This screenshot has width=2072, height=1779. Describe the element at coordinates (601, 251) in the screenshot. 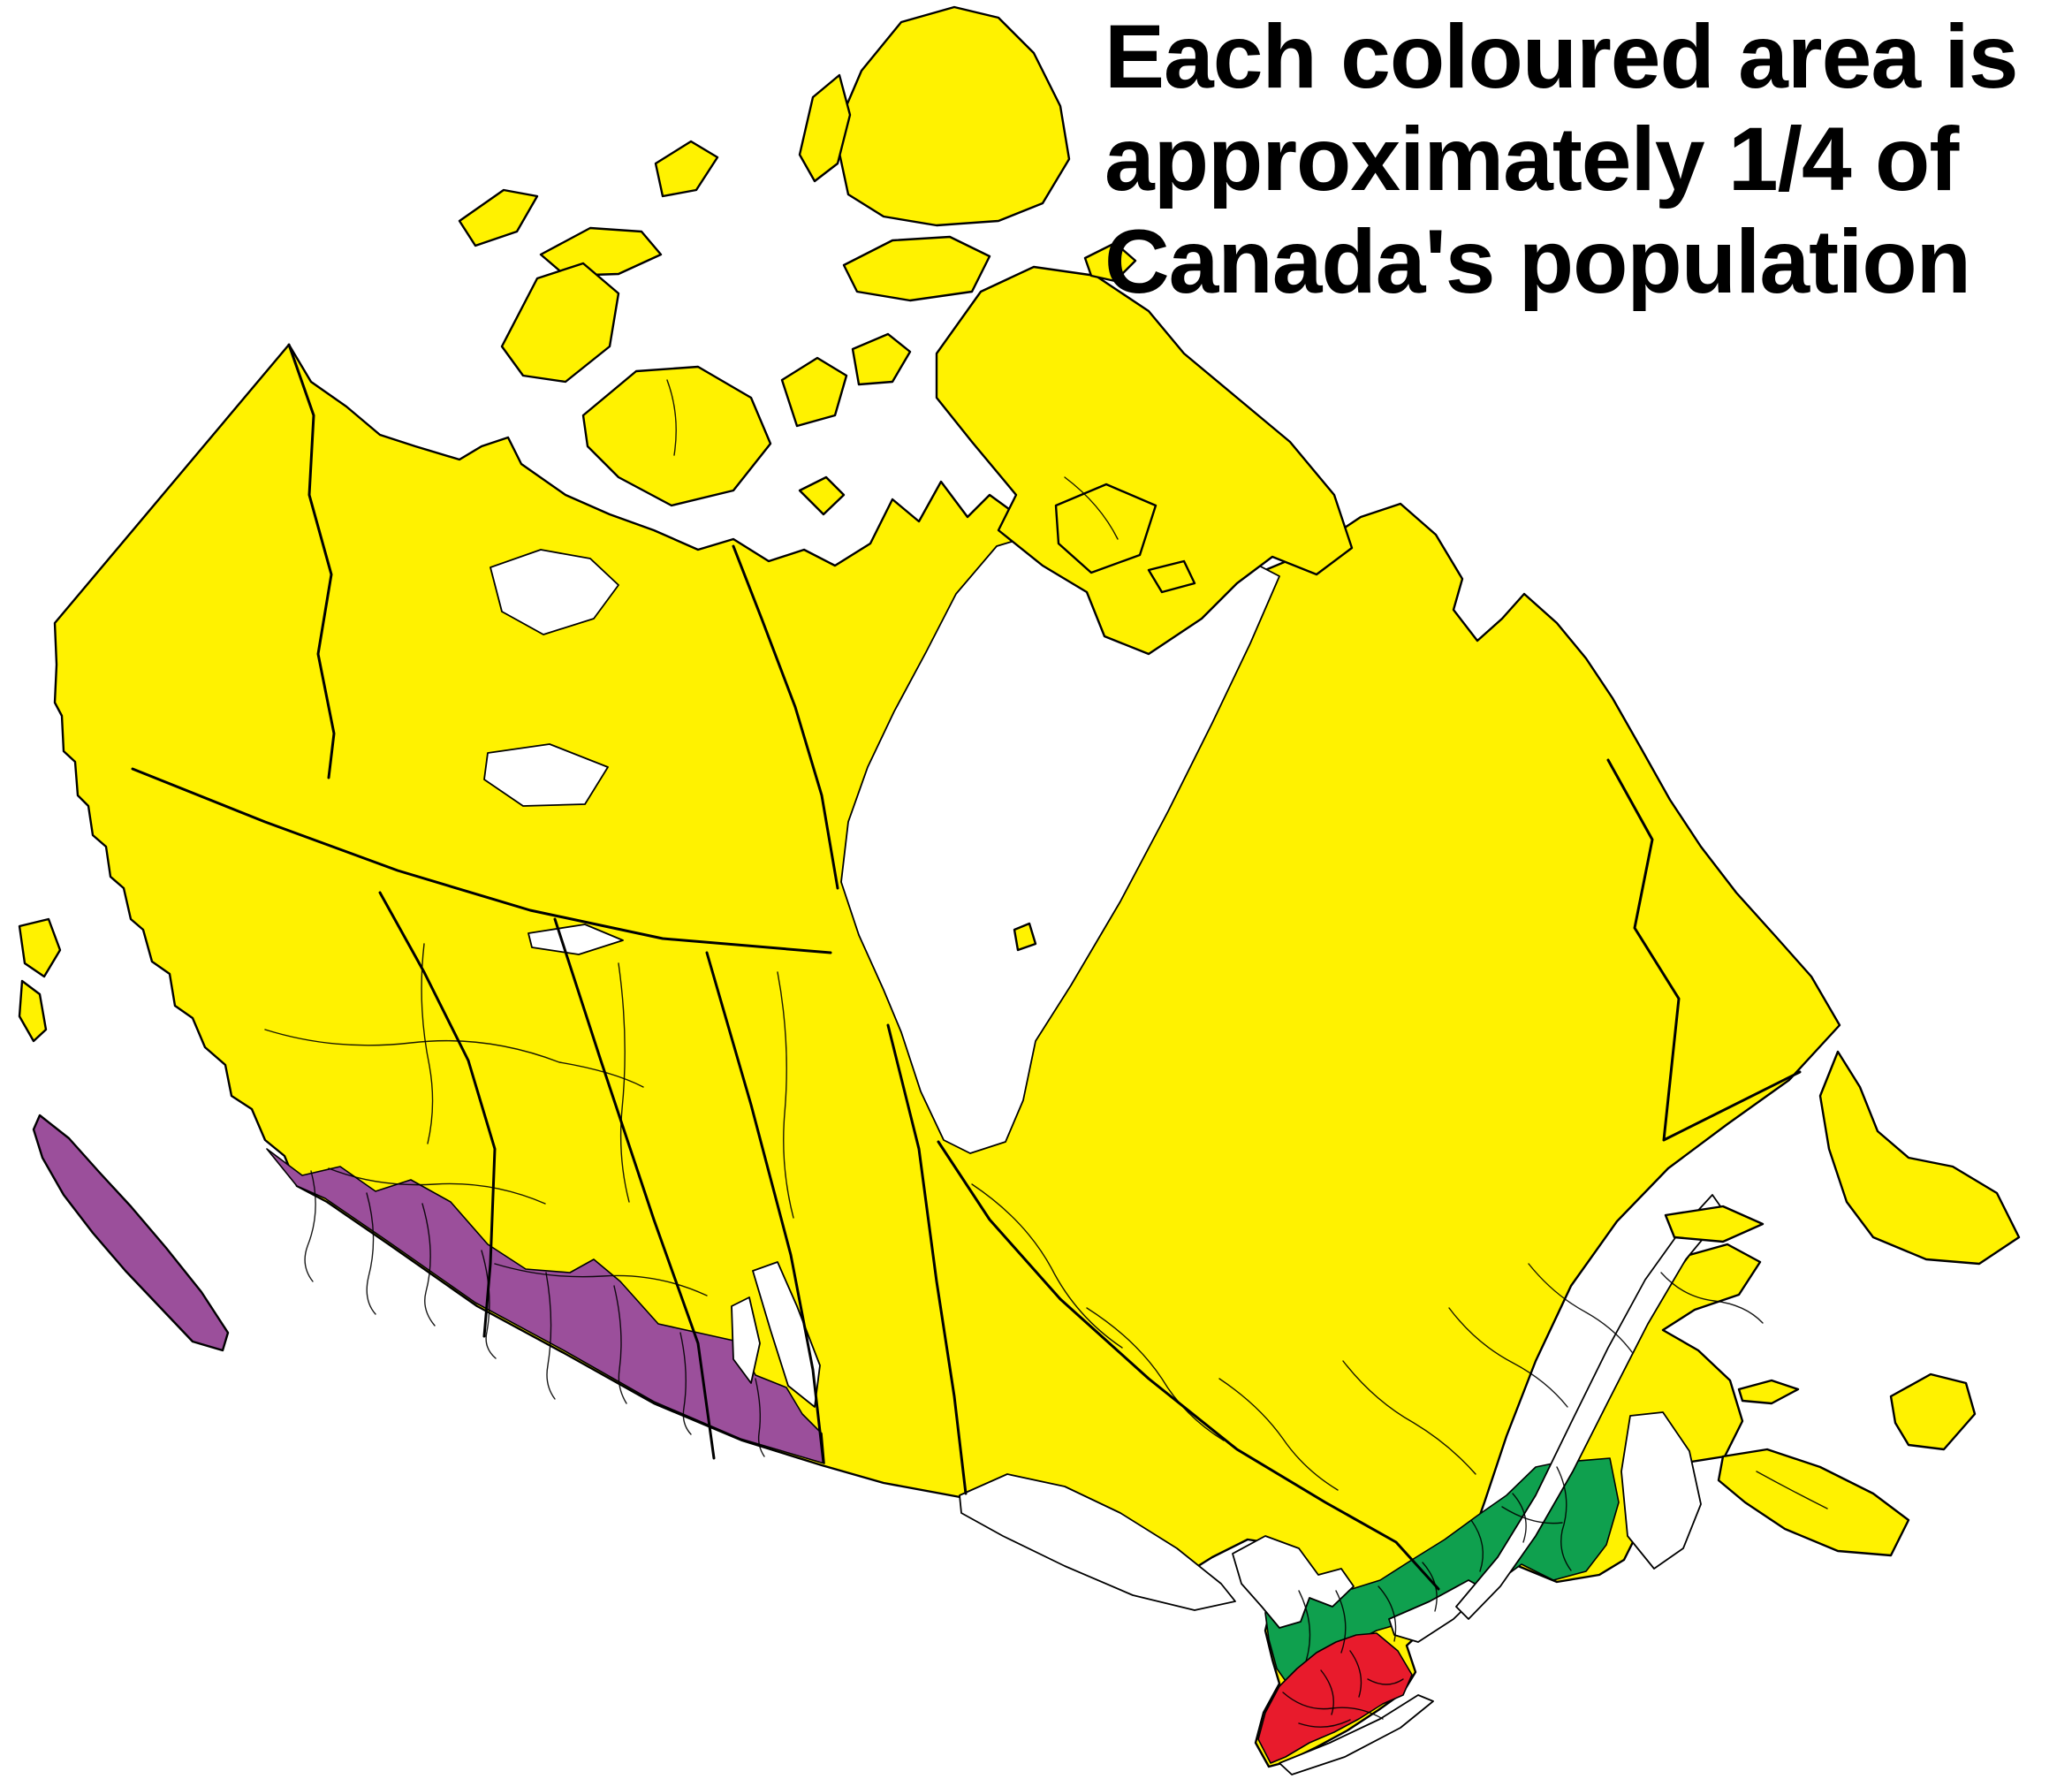

I see `melville-island` at that location.